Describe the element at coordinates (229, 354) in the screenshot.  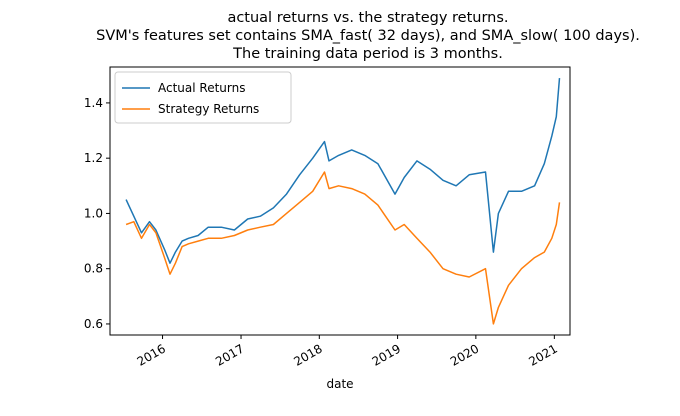
I see `x-tick-label-2017: 2017` at that location.